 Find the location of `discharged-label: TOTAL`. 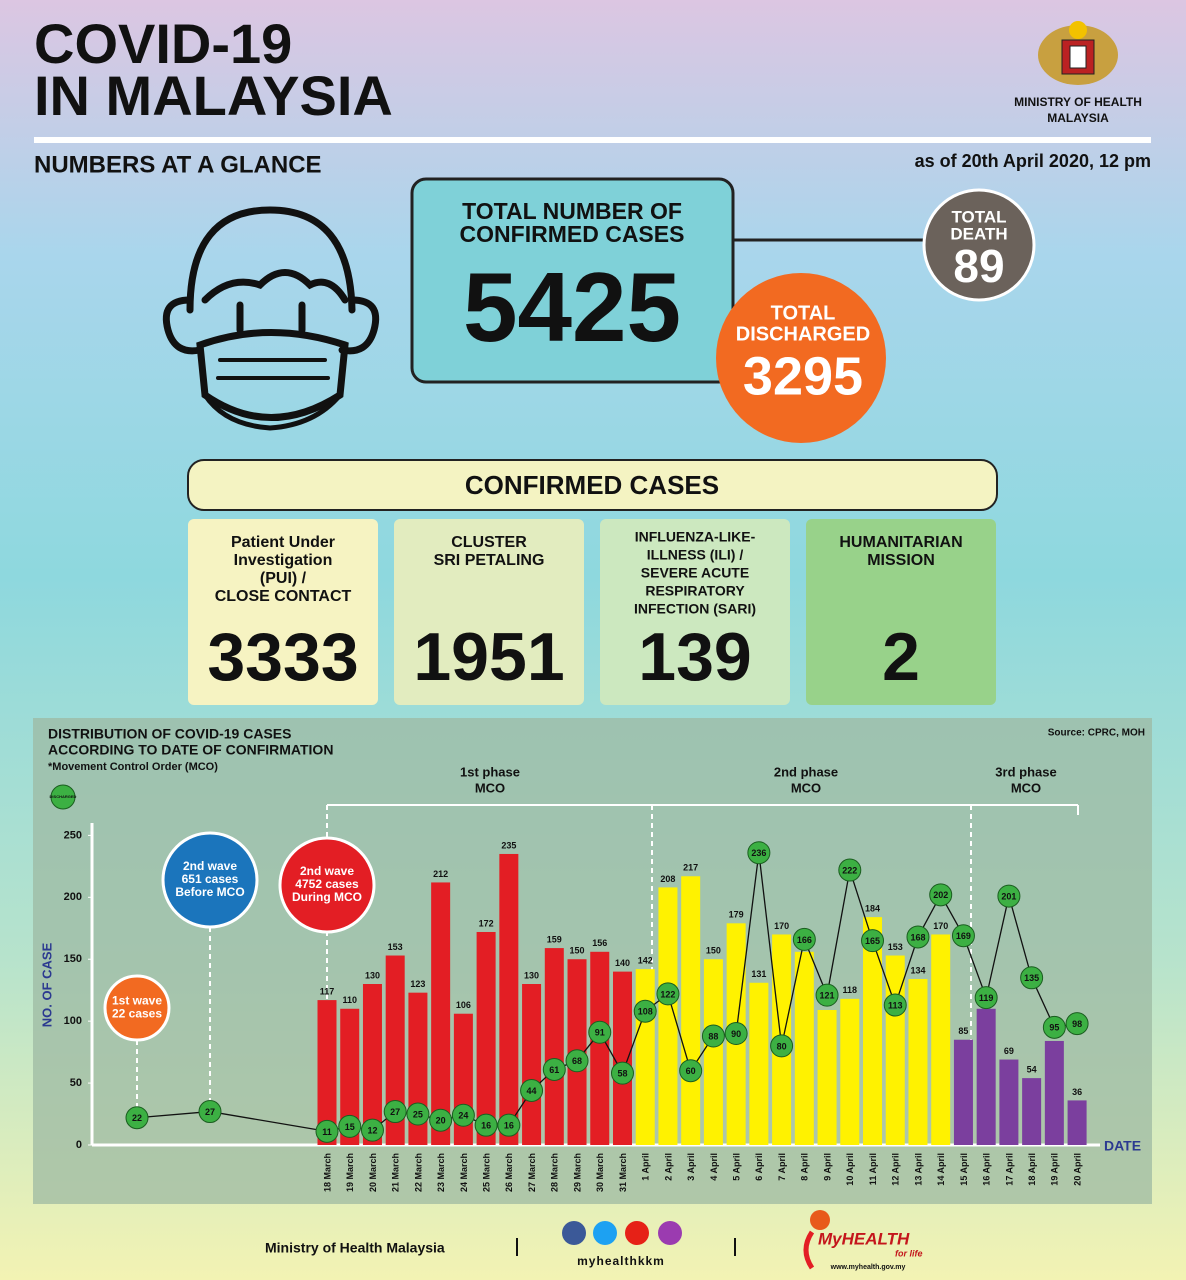

discharged-label: TOTAL is located at coordinates (803, 313).